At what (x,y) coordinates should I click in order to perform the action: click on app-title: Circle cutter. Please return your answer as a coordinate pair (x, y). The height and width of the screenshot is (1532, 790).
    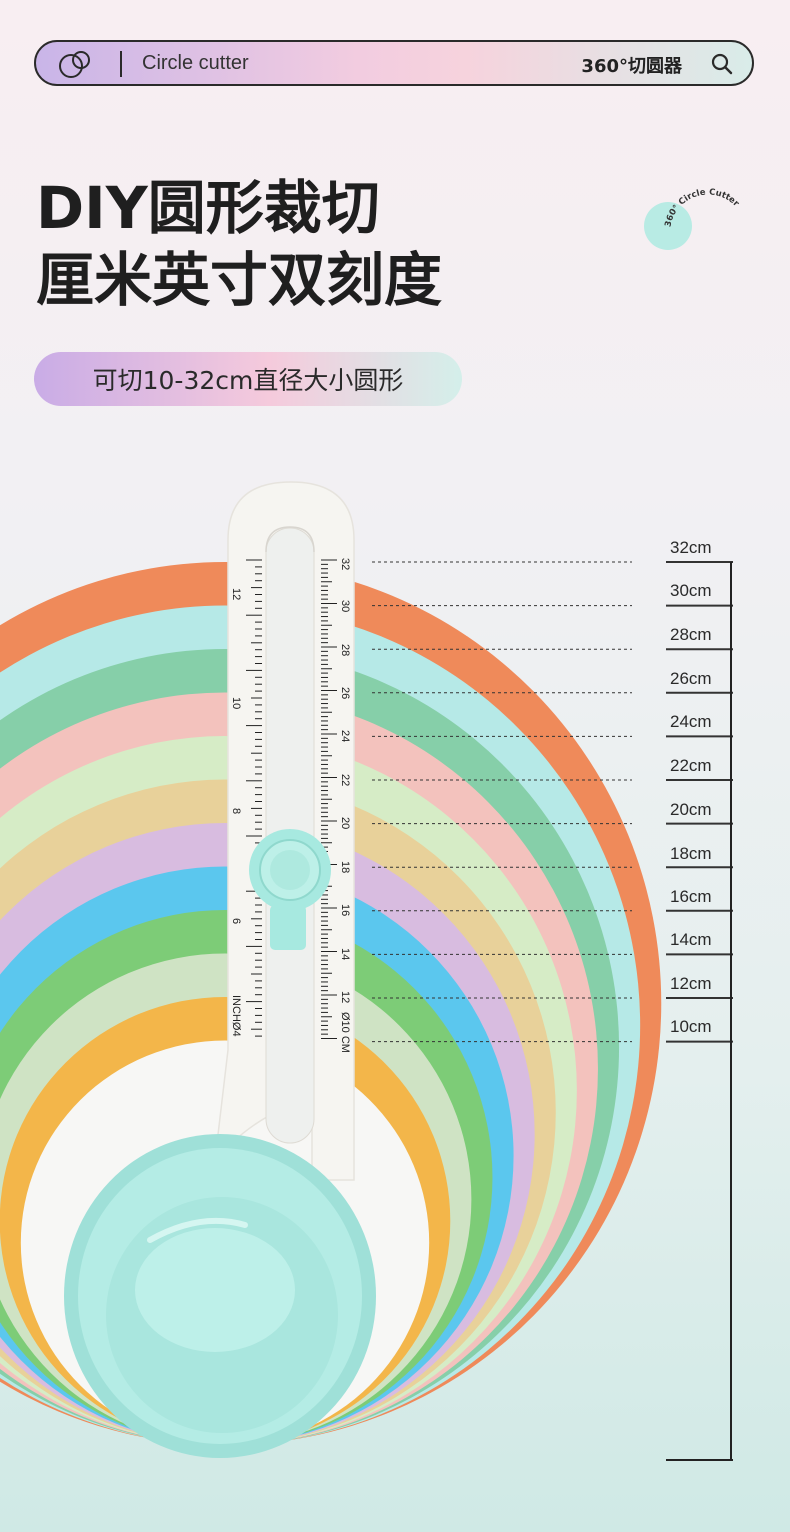
    Looking at the image, I should click on (195, 63).